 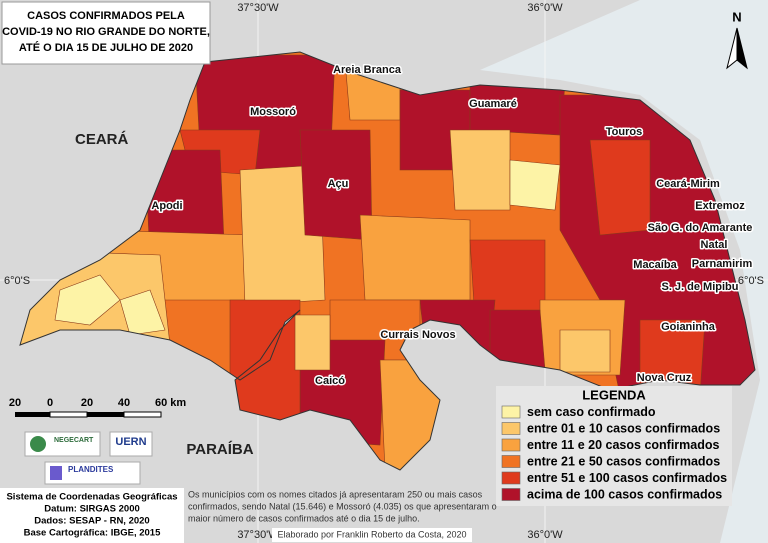 What do you see at coordinates (74, 440) in the screenshot?
I see `logo-text: NEGECART` at bounding box center [74, 440].